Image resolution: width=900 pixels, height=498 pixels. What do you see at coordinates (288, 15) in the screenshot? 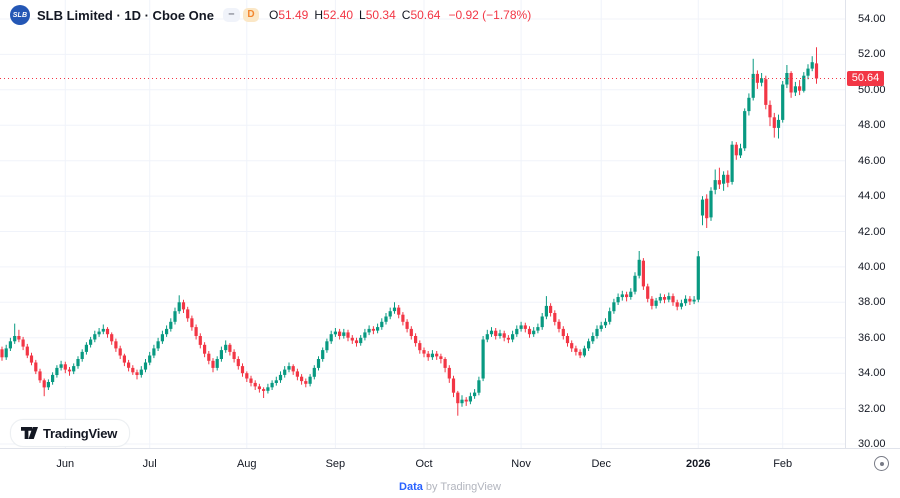
I see `ohlc-open: O51.49` at bounding box center [288, 15].